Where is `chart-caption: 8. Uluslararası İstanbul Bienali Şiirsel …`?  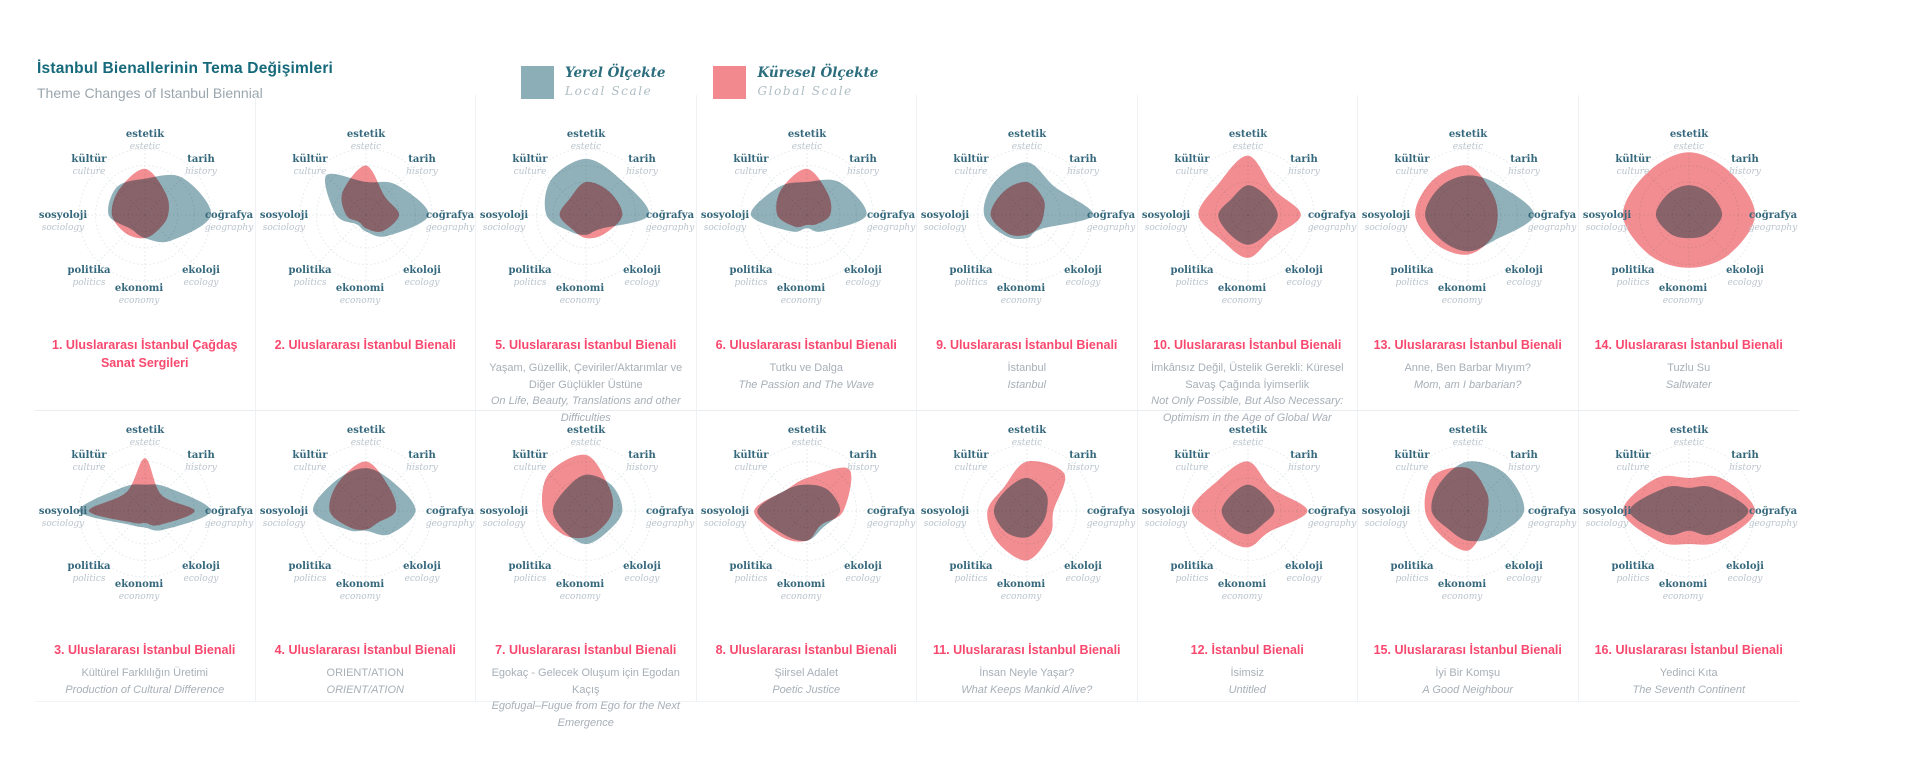 chart-caption: 8. Uluslararası İstanbul Bienali Şiirsel … is located at coordinates (807, 669).